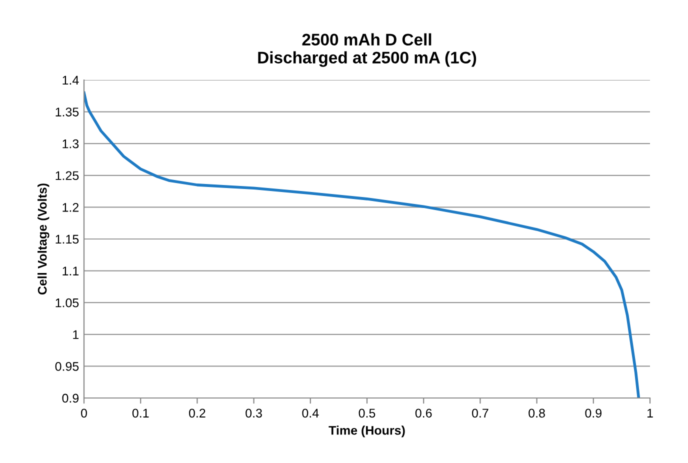  I want to click on x-tick-label: 0.8, so click(536, 413).